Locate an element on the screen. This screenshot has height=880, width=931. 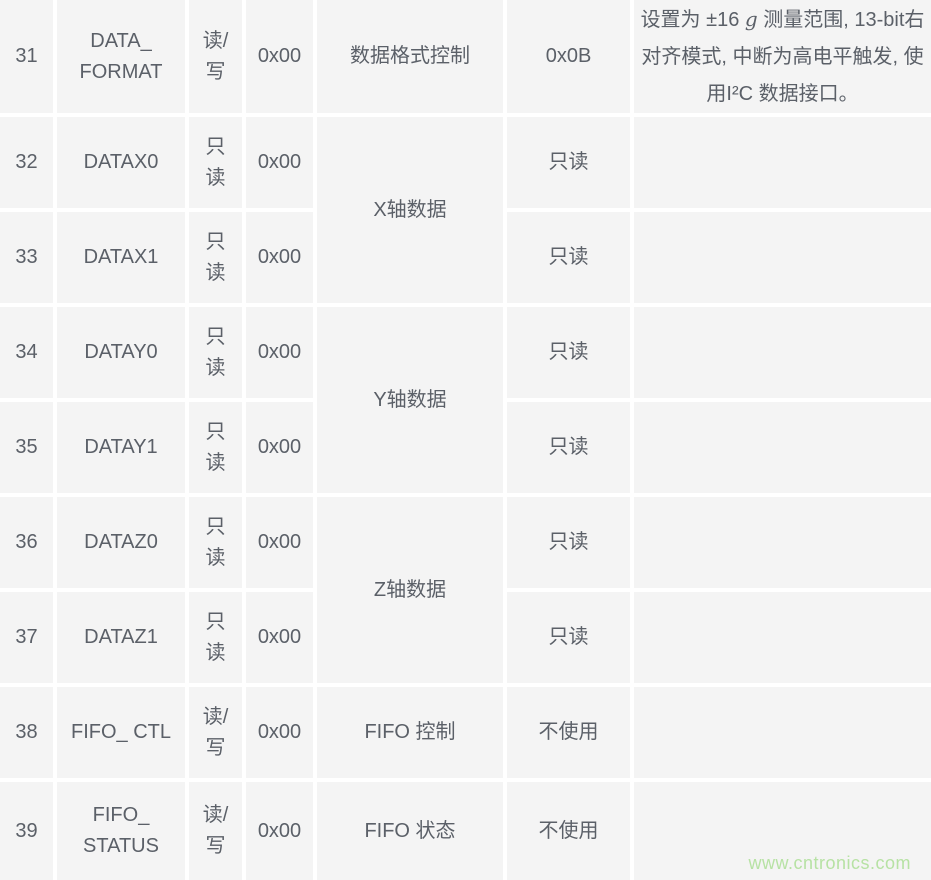
cell-register-number: 32 is located at coordinates (26, 162).